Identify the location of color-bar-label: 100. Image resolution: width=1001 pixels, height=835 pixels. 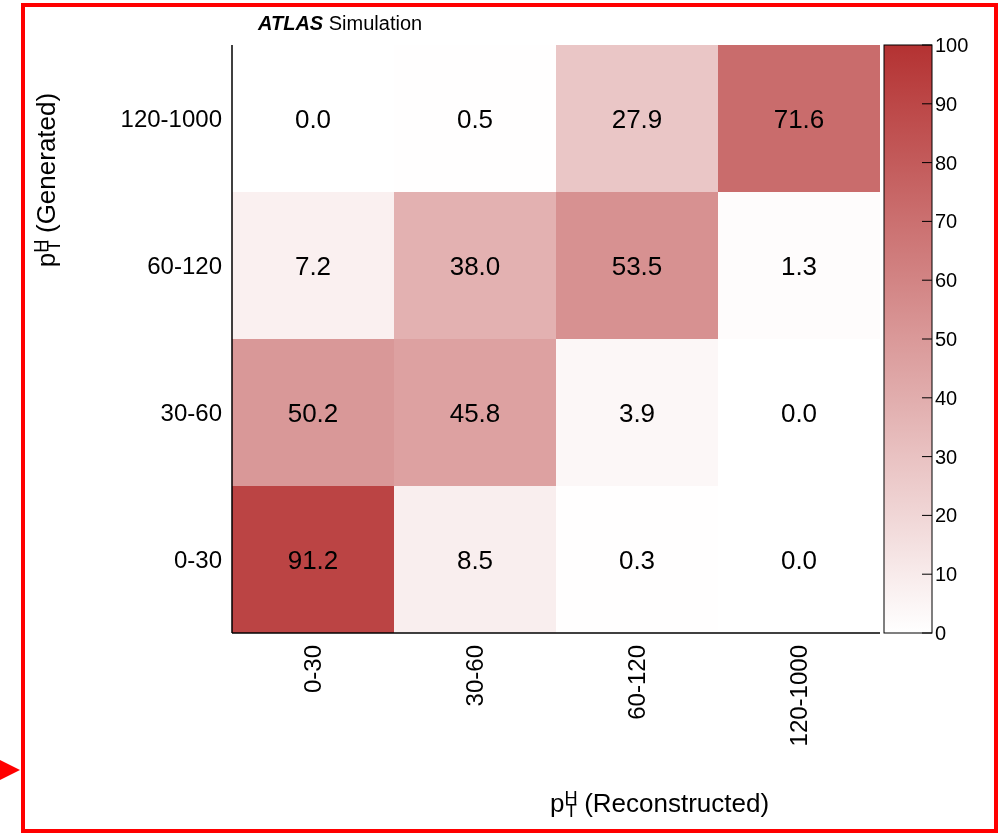
(952, 45).